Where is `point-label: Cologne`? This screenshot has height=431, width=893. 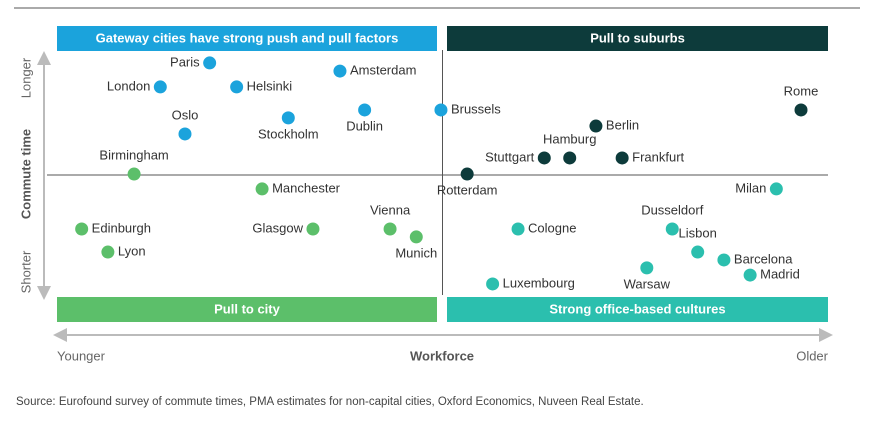 point-label: Cologne is located at coordinates (552, 227).